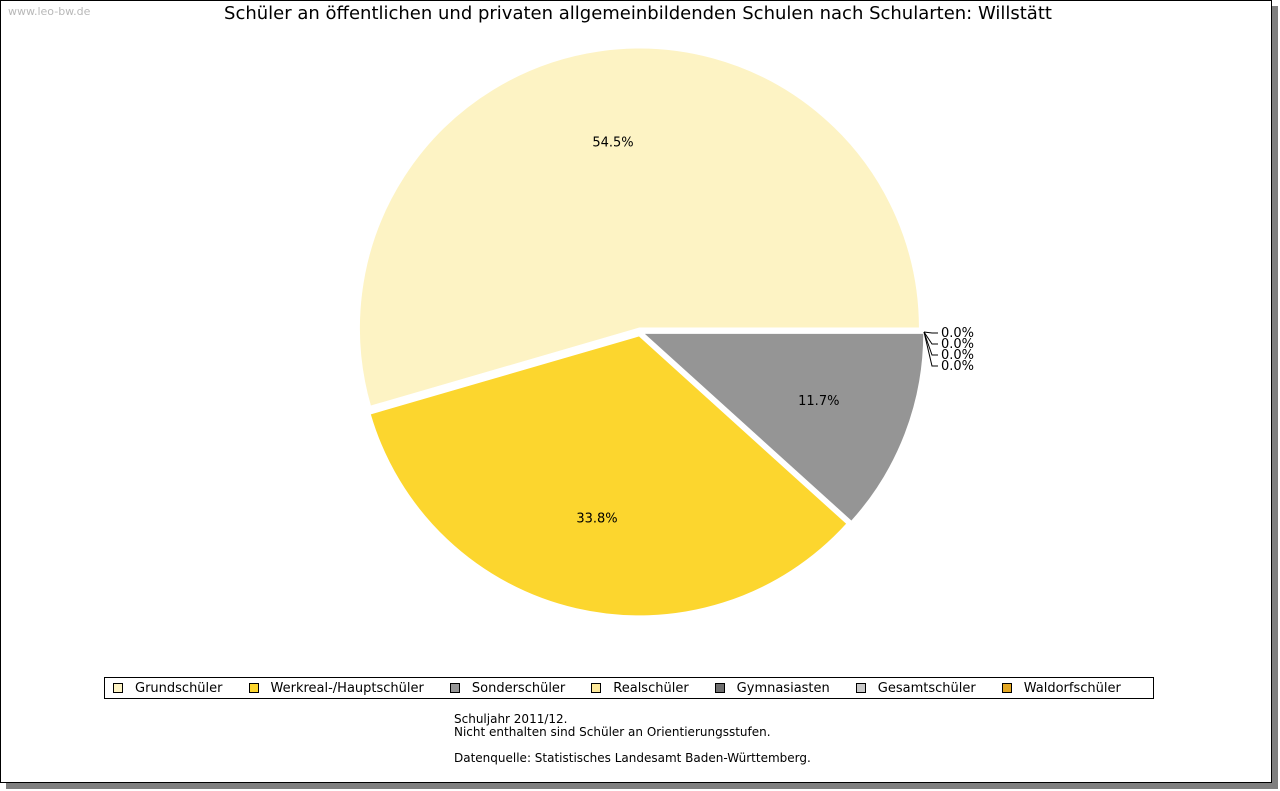  I want to click on legend-label: Realschüler, so click(651, 688).